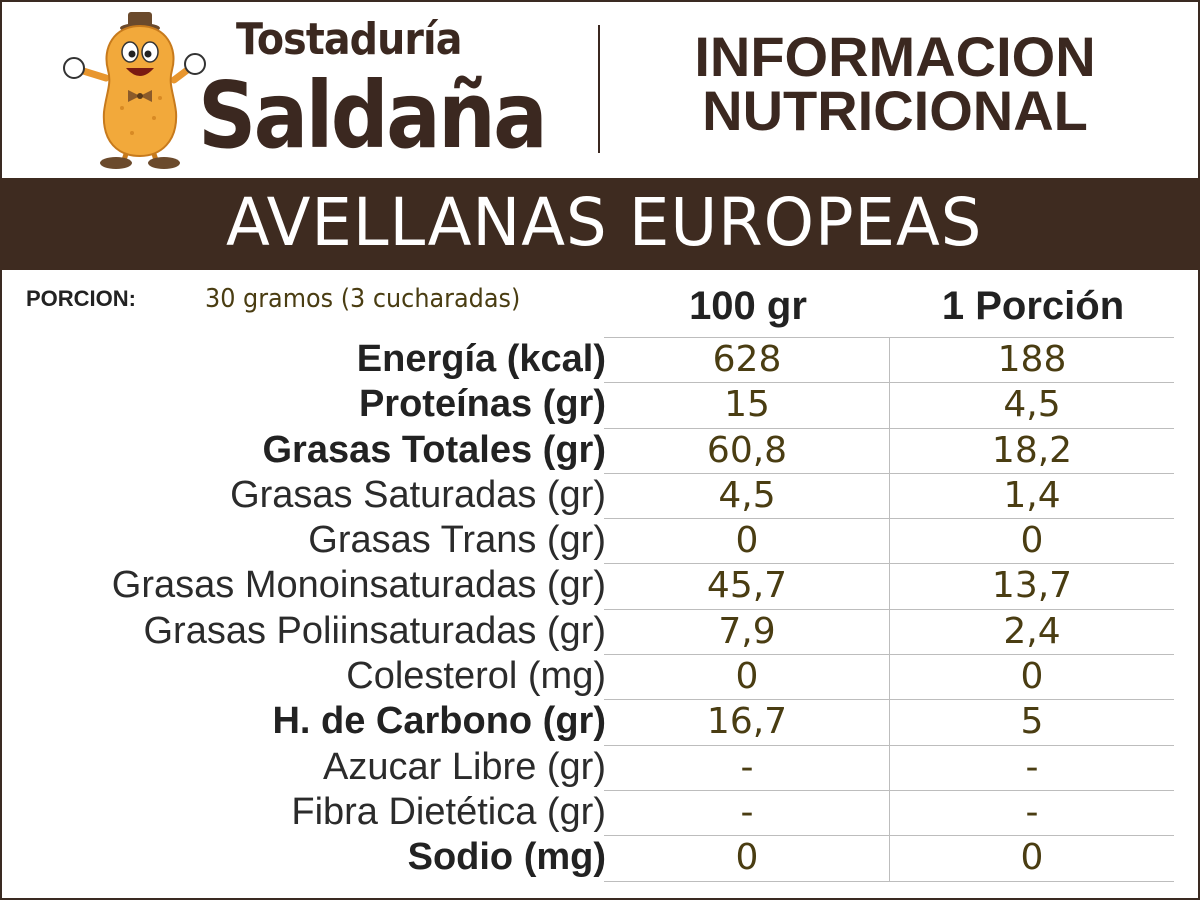  I want to click on value-per-100gr: 16,7, so click(747, 722).